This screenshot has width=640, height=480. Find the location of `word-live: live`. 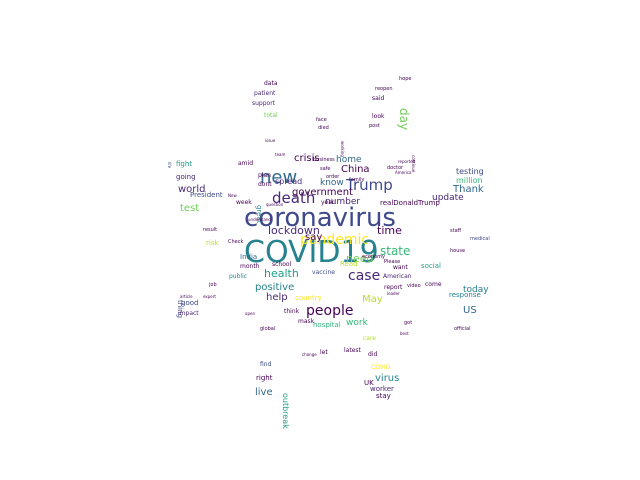

word-live: live is located at coordinates (264, 392).